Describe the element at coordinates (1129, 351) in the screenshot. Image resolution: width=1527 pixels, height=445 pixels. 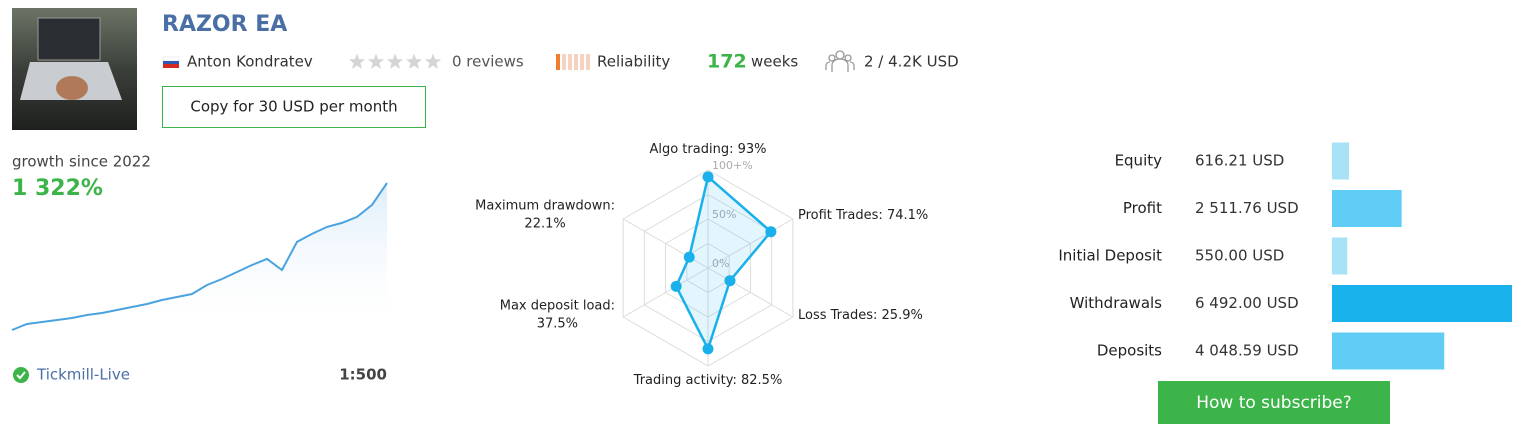
I see `balance-label: Deposits` at that location.